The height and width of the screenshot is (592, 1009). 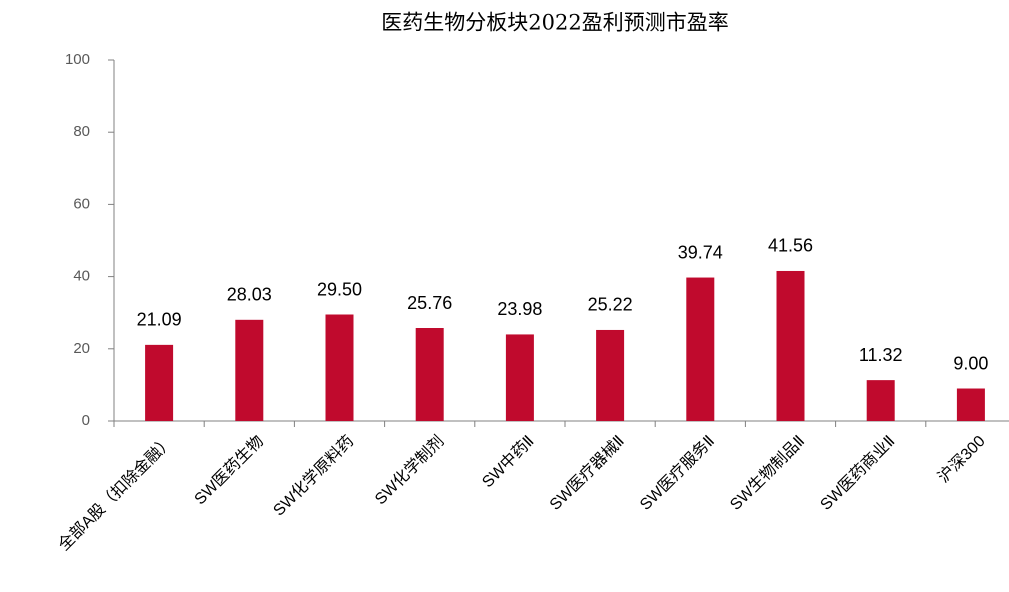 I want to click on y-tick-label: 100, so click(x=77, y=59).